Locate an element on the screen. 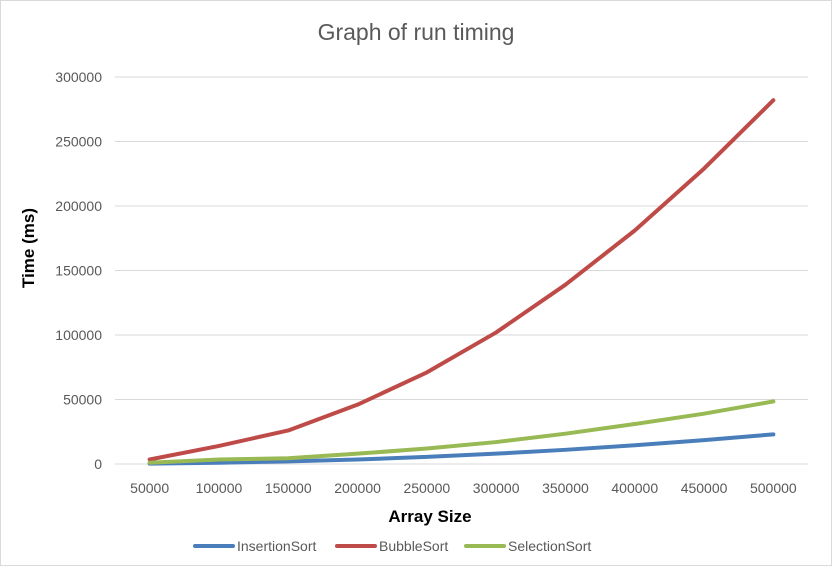  legend-label-InsertionSort: InsertionSort is located at coordinates (276, 546).